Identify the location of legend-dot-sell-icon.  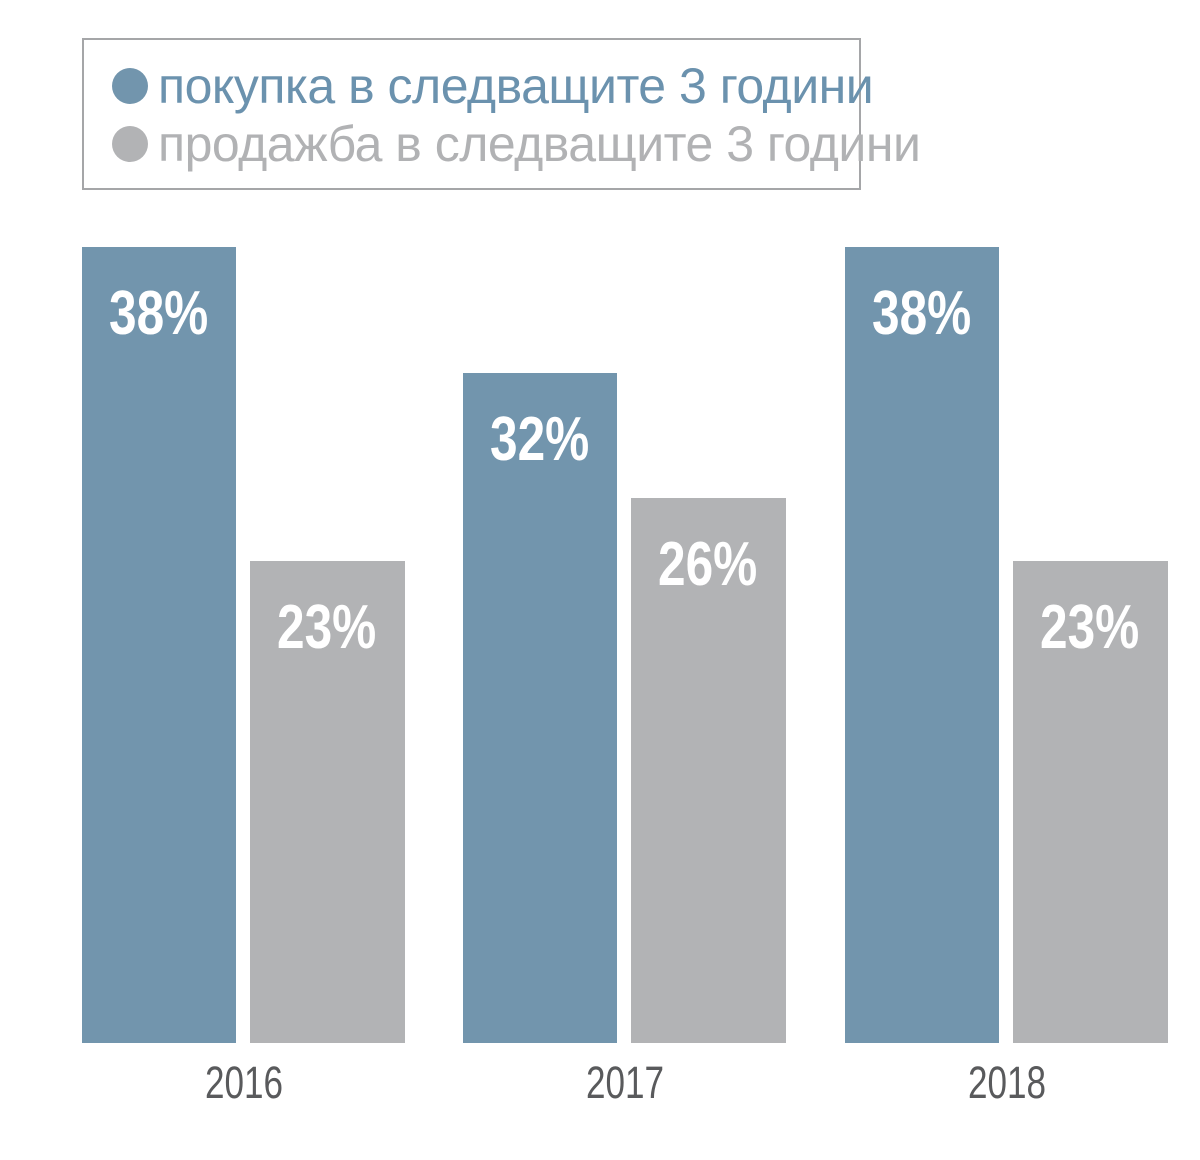
(130, 144).